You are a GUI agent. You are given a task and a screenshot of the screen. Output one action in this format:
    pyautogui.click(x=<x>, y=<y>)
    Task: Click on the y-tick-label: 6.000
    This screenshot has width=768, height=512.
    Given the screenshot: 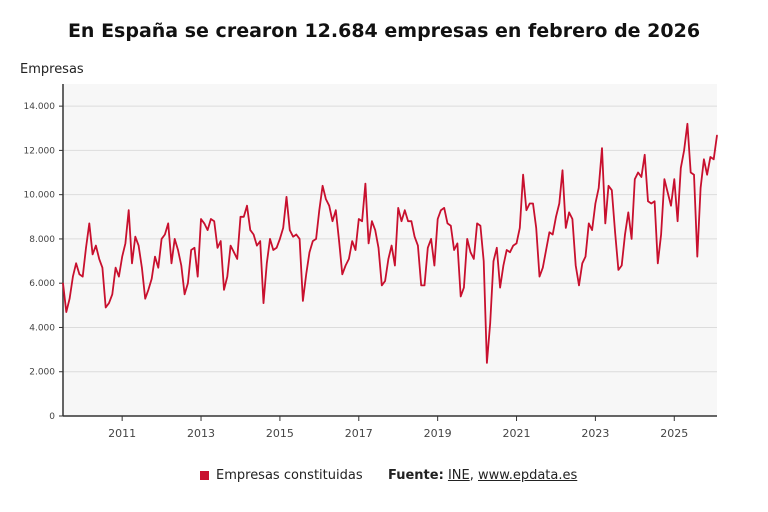 What is the action you would take?
    pyautogui.click(x=42, y=284)
    